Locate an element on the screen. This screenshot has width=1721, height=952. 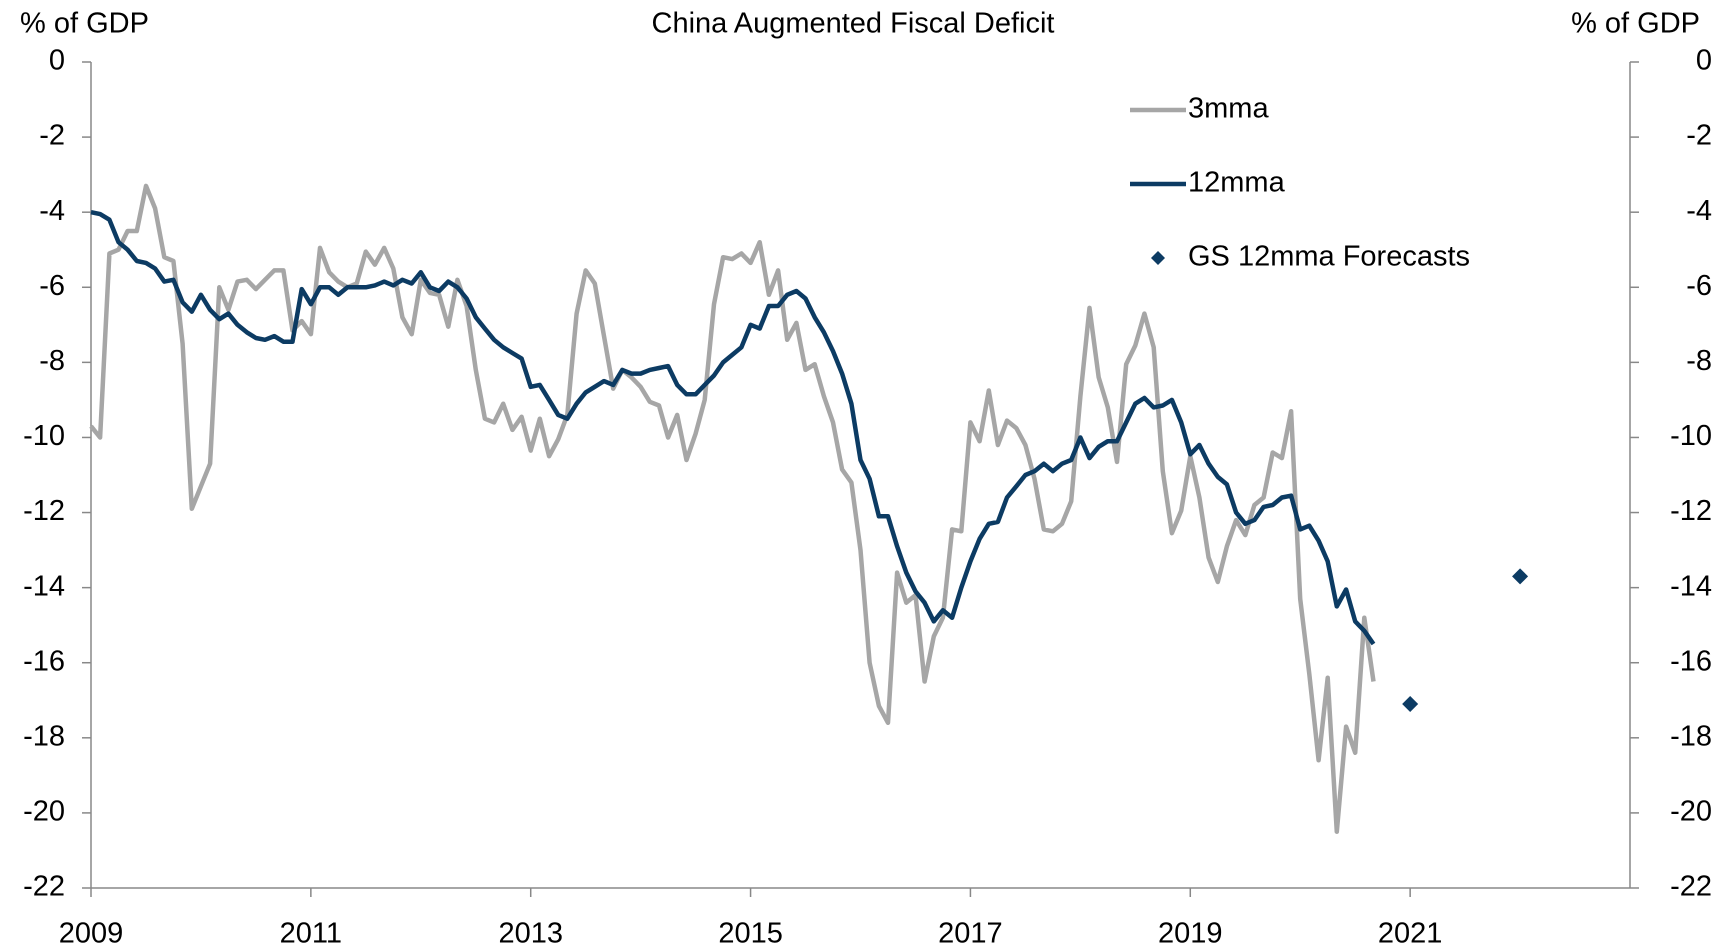
y2-tick-label: 0 is located at coordinates (1704, 61).